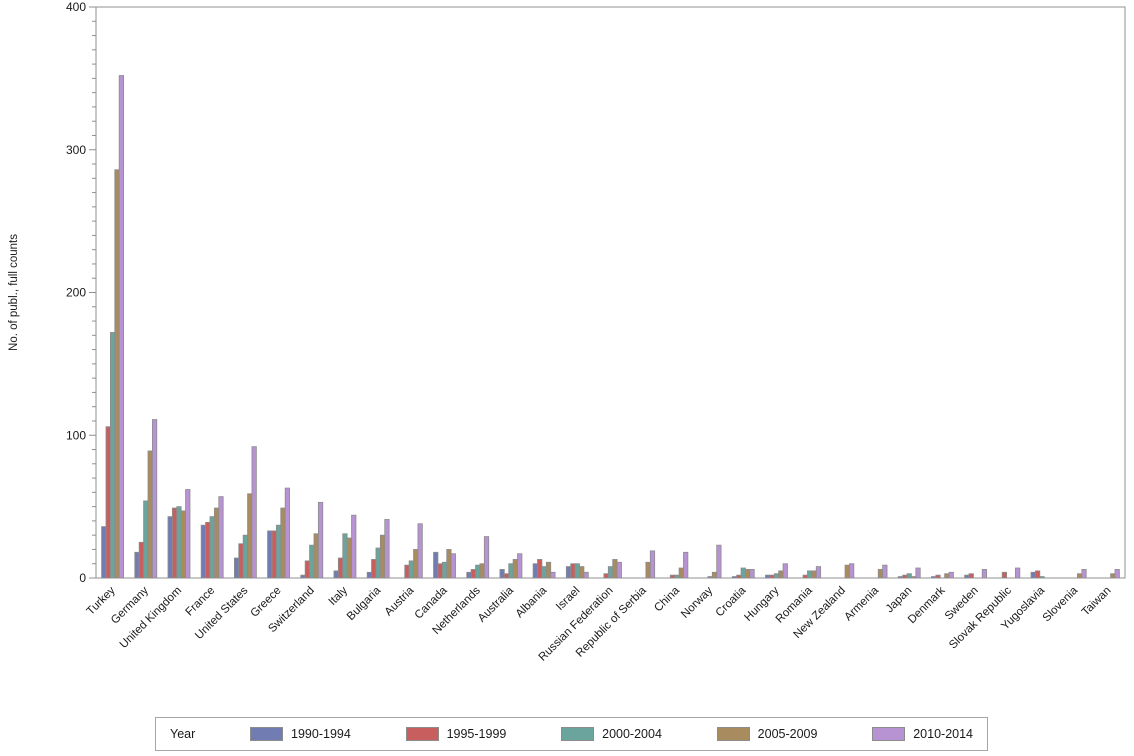  What do you see at coordinates (1097, 602) in the screenshot?
I see `x-category-label: Taiwan` at bounding box center [1097, 602].